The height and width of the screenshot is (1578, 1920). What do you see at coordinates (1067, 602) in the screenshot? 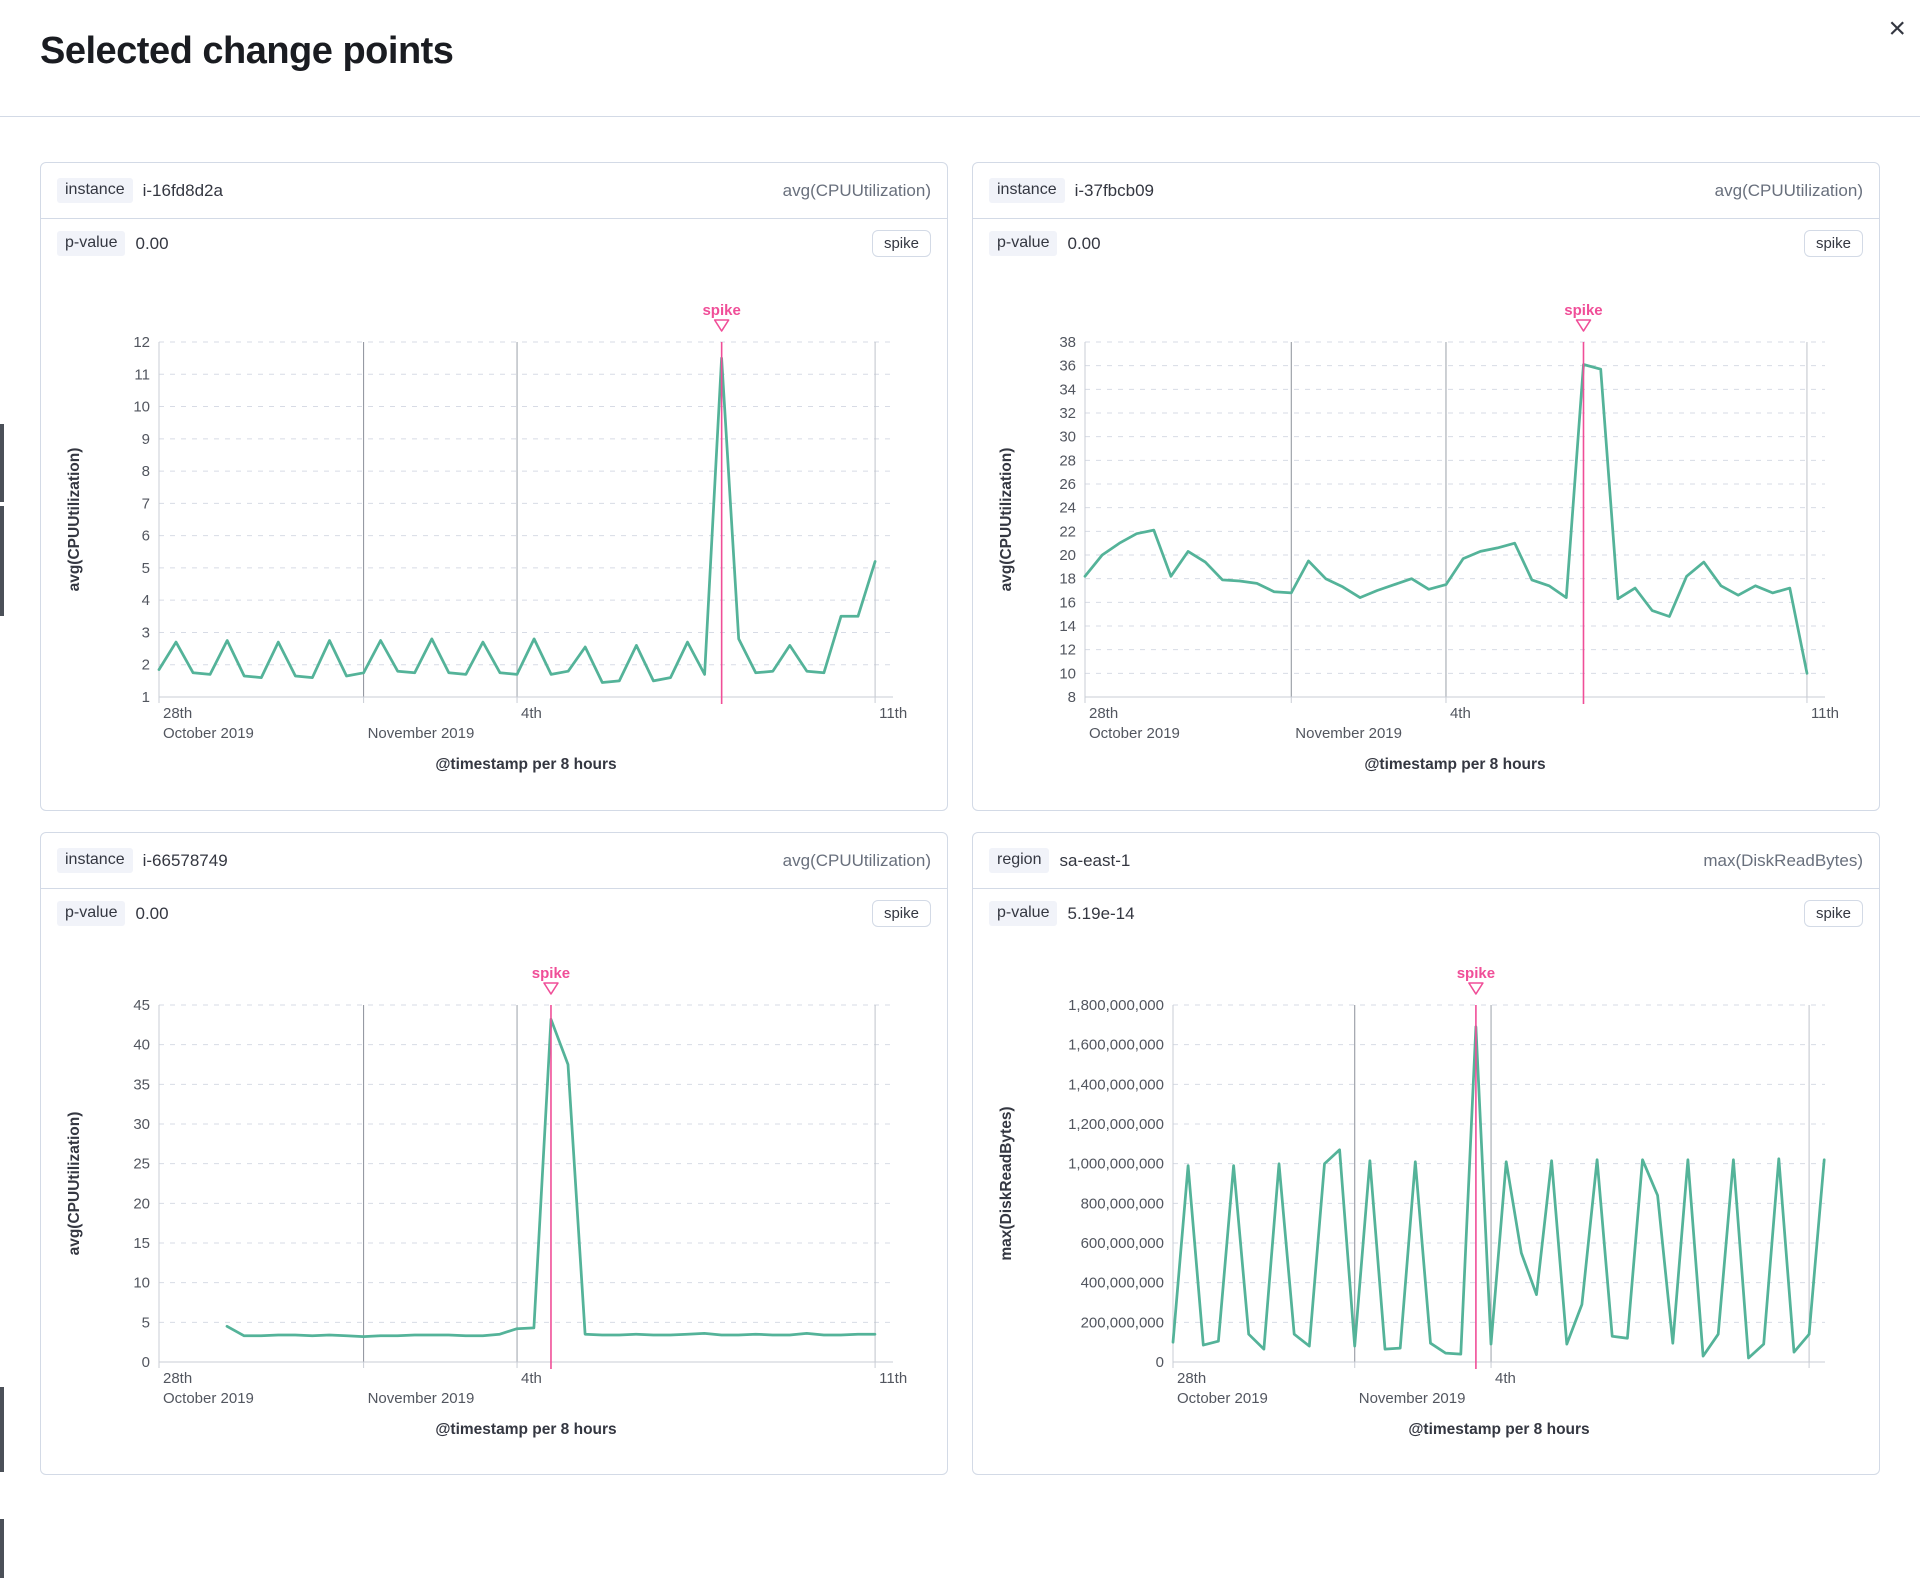
I see `svg-text: 16` at bounding box center [1067, 602].